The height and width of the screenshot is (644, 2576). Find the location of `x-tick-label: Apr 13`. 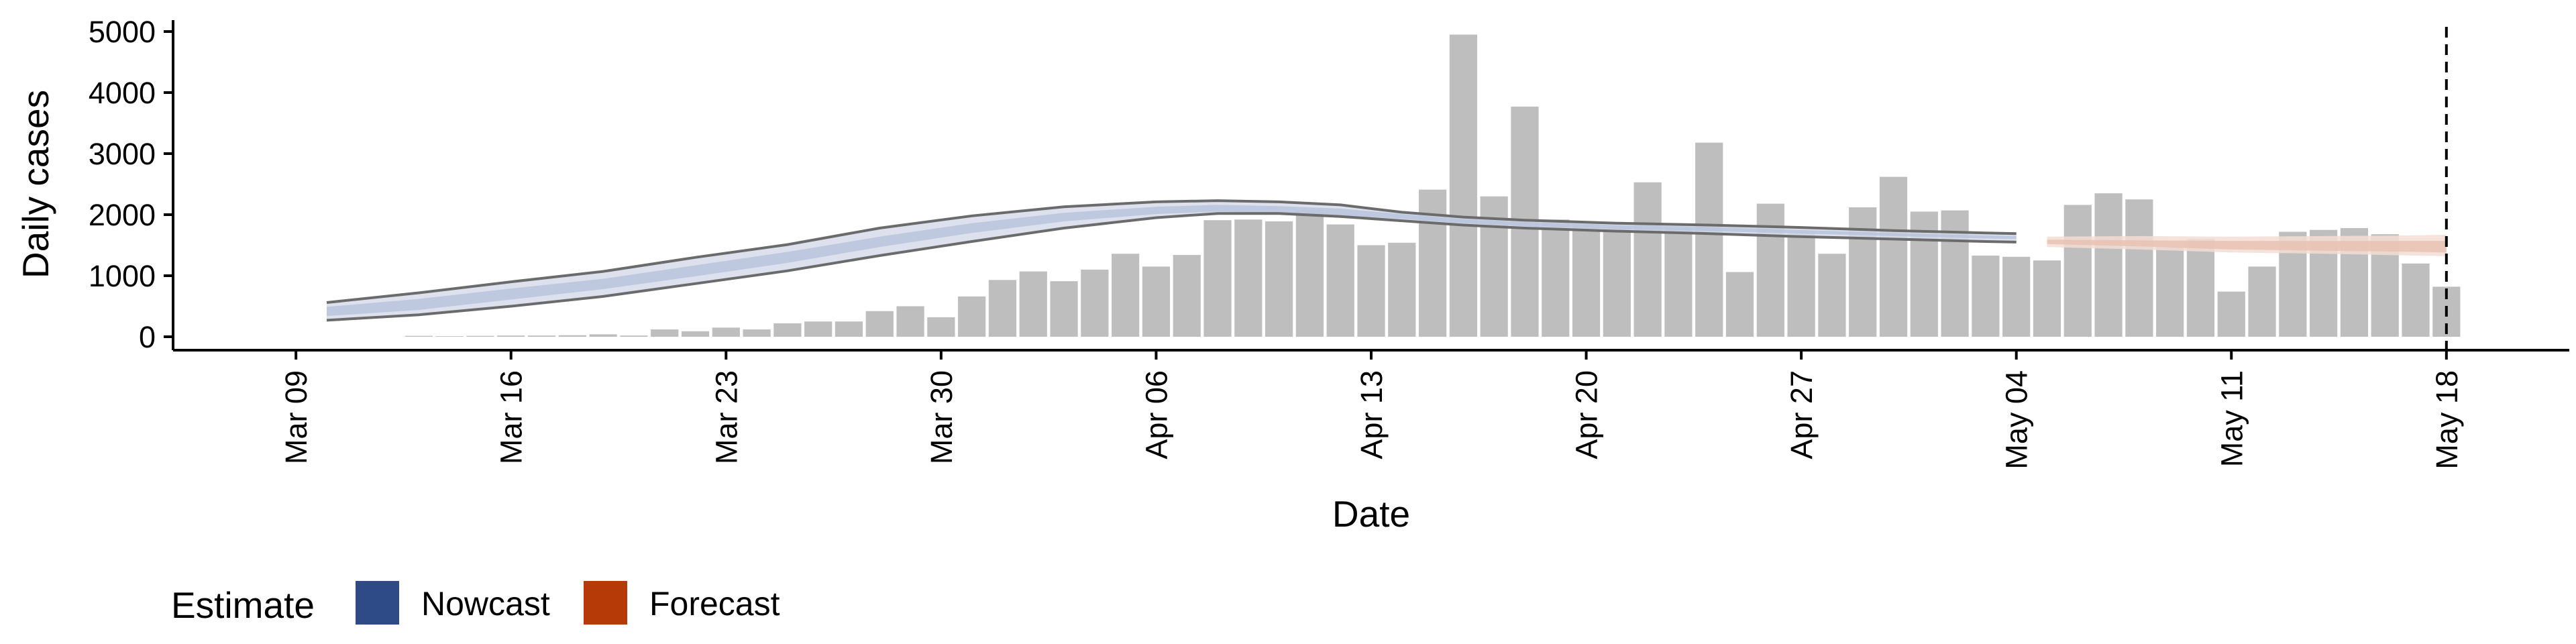

x-tick-label: Apr 13 is located at coordinates (1371, 415).